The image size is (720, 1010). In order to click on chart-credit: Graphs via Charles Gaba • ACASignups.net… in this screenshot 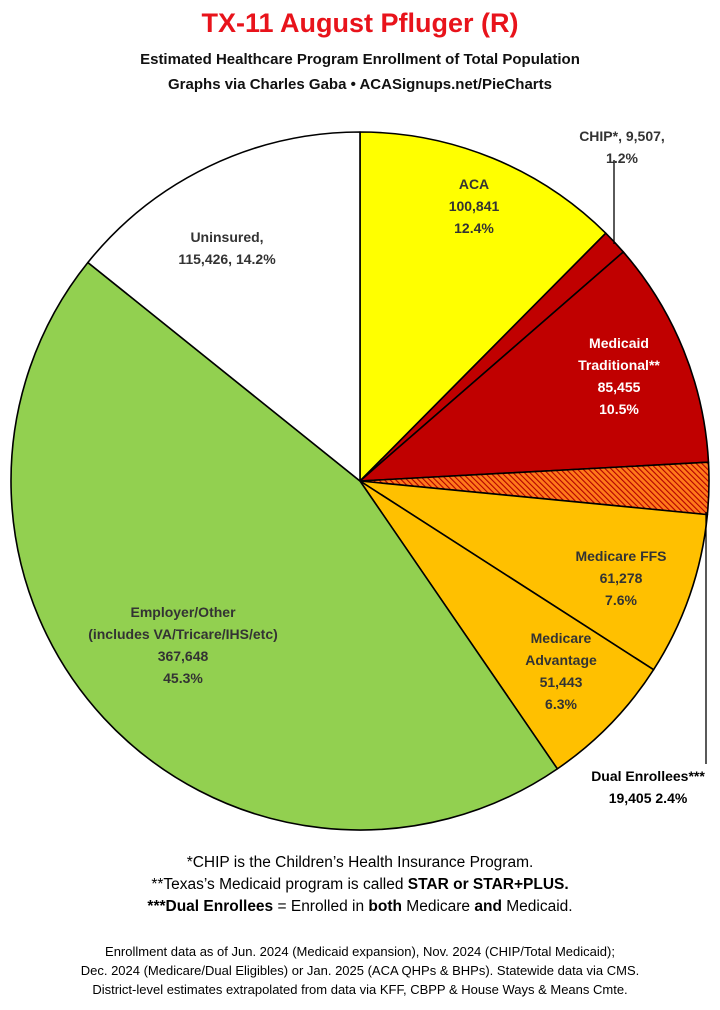, I will do `click(360, 84)`.